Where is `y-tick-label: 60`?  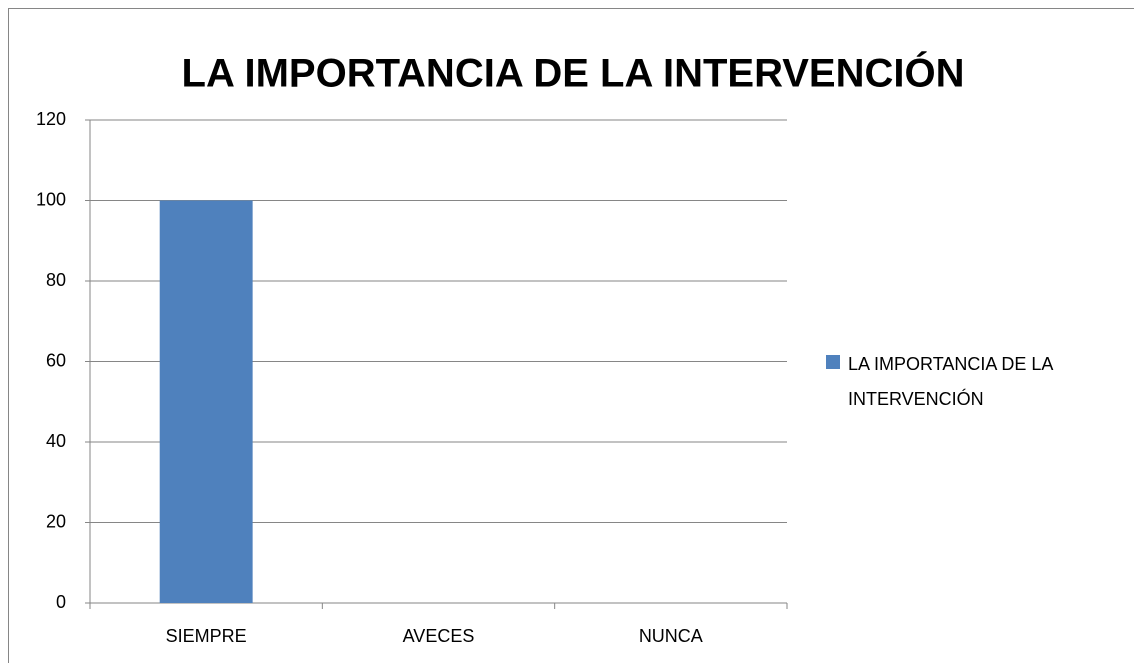 y-tick-label: 60 is located at coordinates (56, 360).